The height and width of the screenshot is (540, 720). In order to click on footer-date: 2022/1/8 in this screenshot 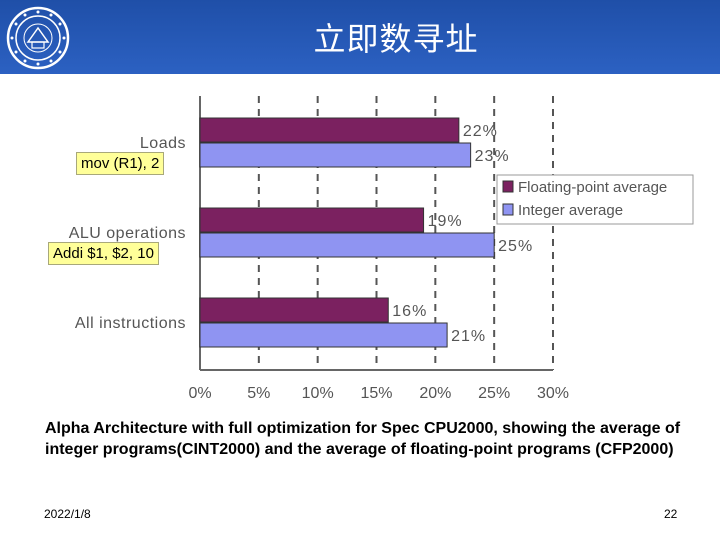, I will do `click(67, 514)`.